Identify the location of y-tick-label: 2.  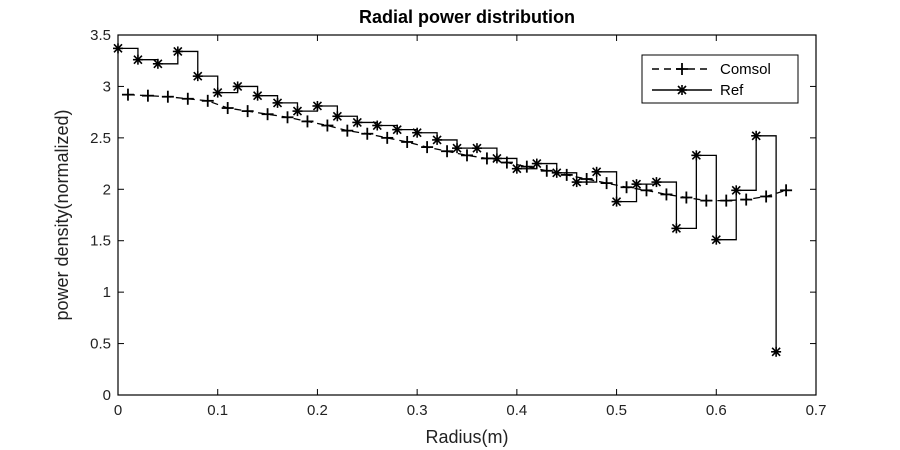
(107, 189).